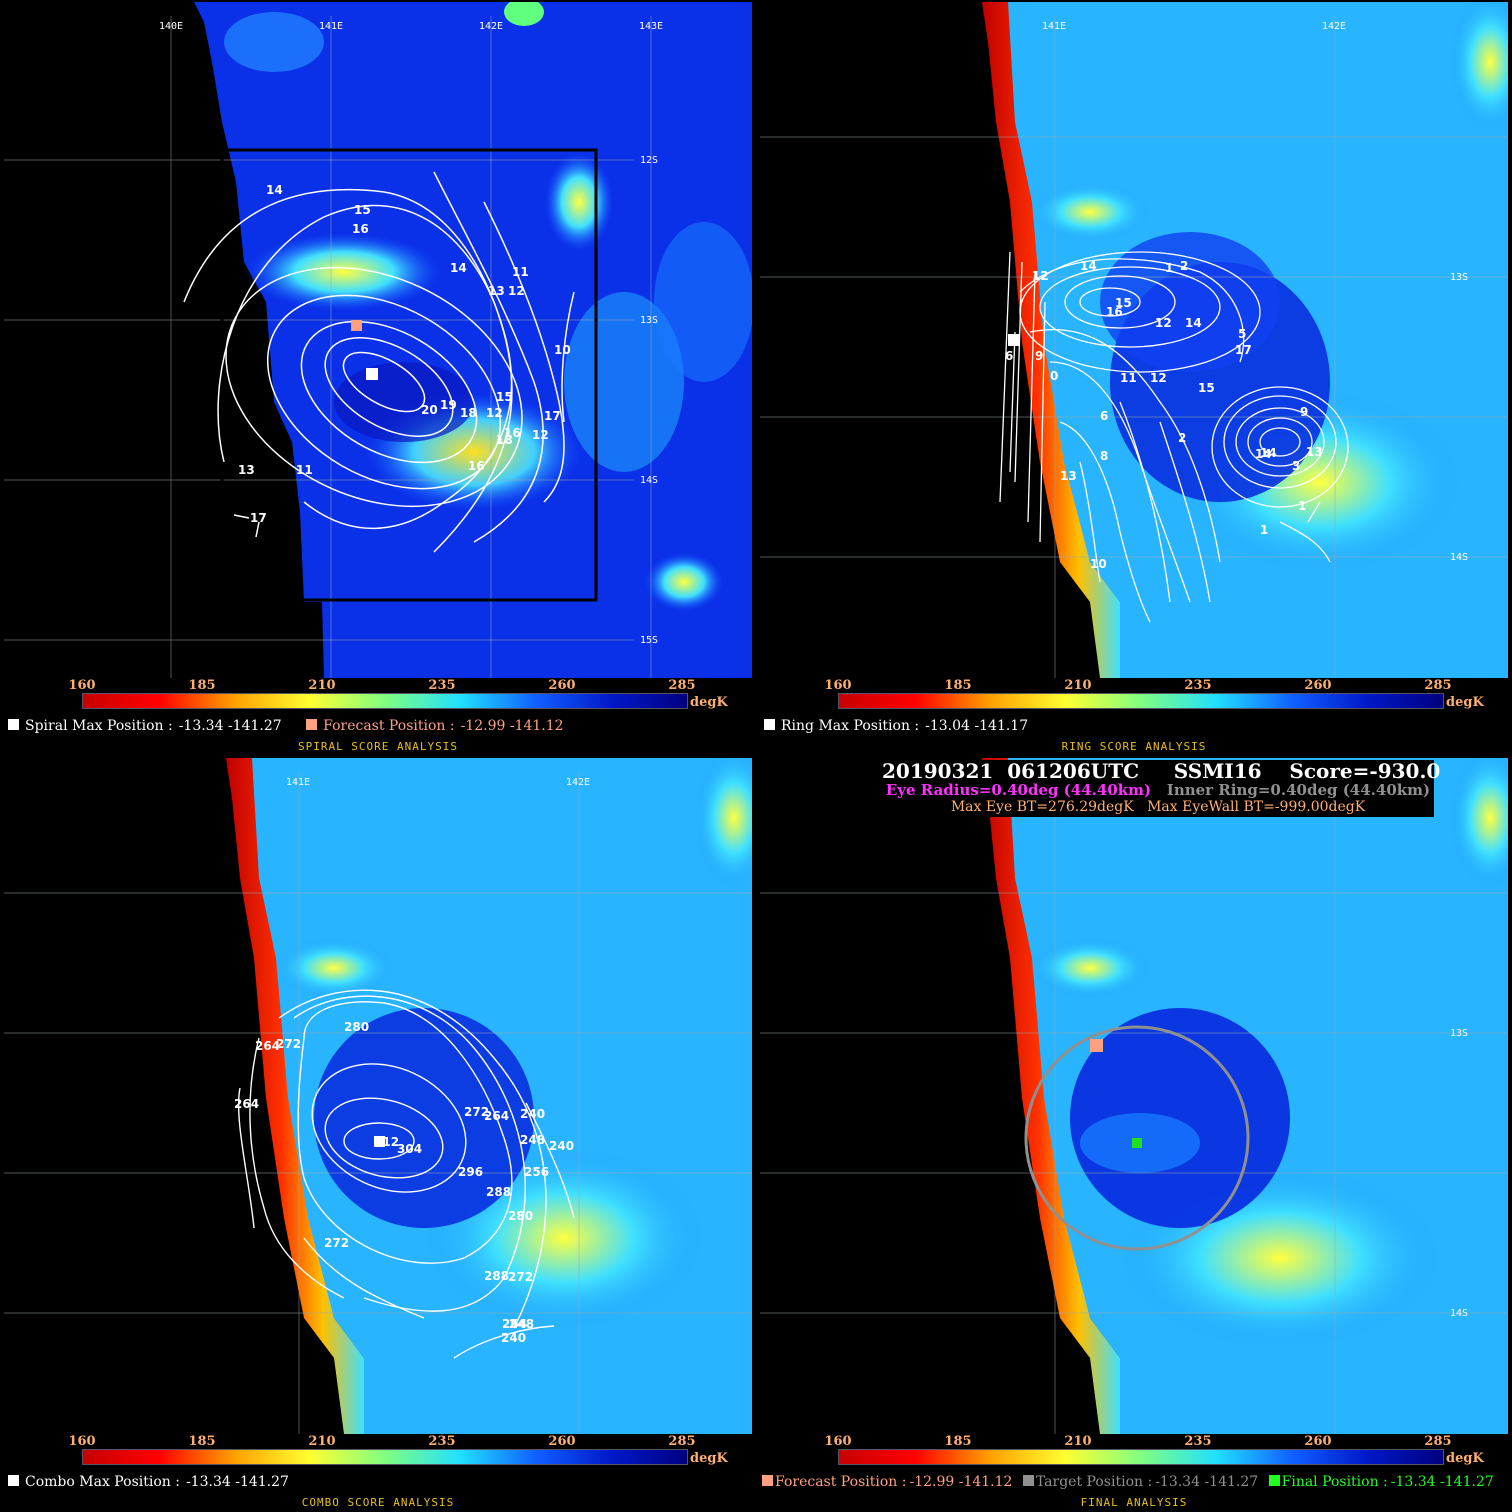 Image resolution: width=1512 pixels, height=1512 pixels. What do you see at coordinates (237, 1482) in the screenshot?
I see `combo-max-value: -13.34 -141.27` at bounding box center [237, 1482].